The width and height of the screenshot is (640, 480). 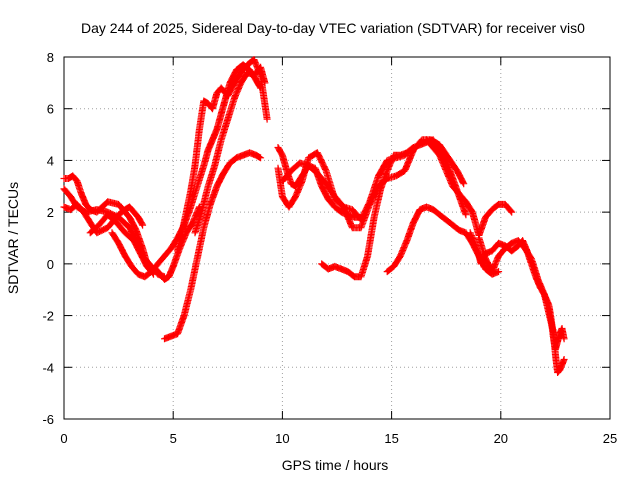 What do you see at coordinates (48, 367) in the screenshot?
I see `y-tick-label: -4` at bounding box center [48, 367].